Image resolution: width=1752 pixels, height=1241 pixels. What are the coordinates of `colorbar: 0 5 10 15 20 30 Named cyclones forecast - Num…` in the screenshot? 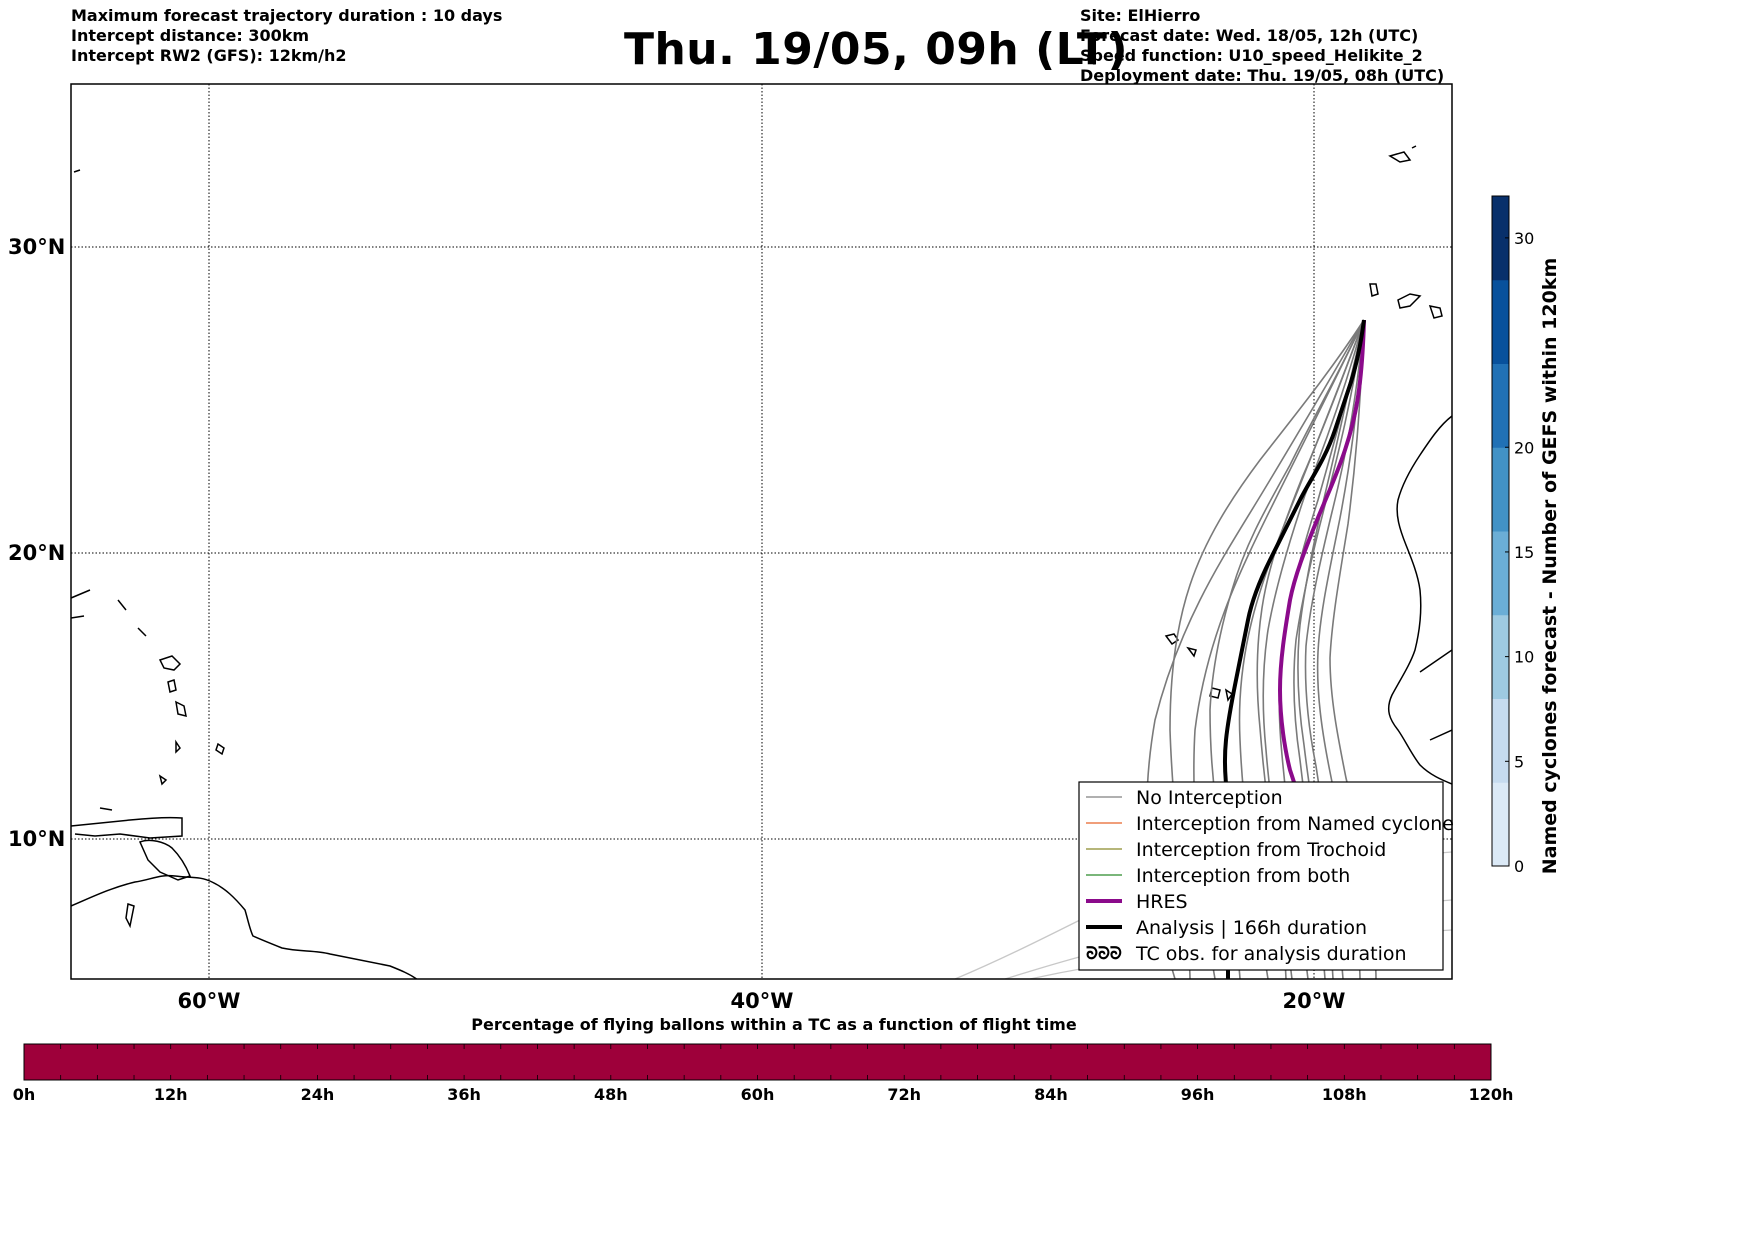 It's located at (1526, 535).